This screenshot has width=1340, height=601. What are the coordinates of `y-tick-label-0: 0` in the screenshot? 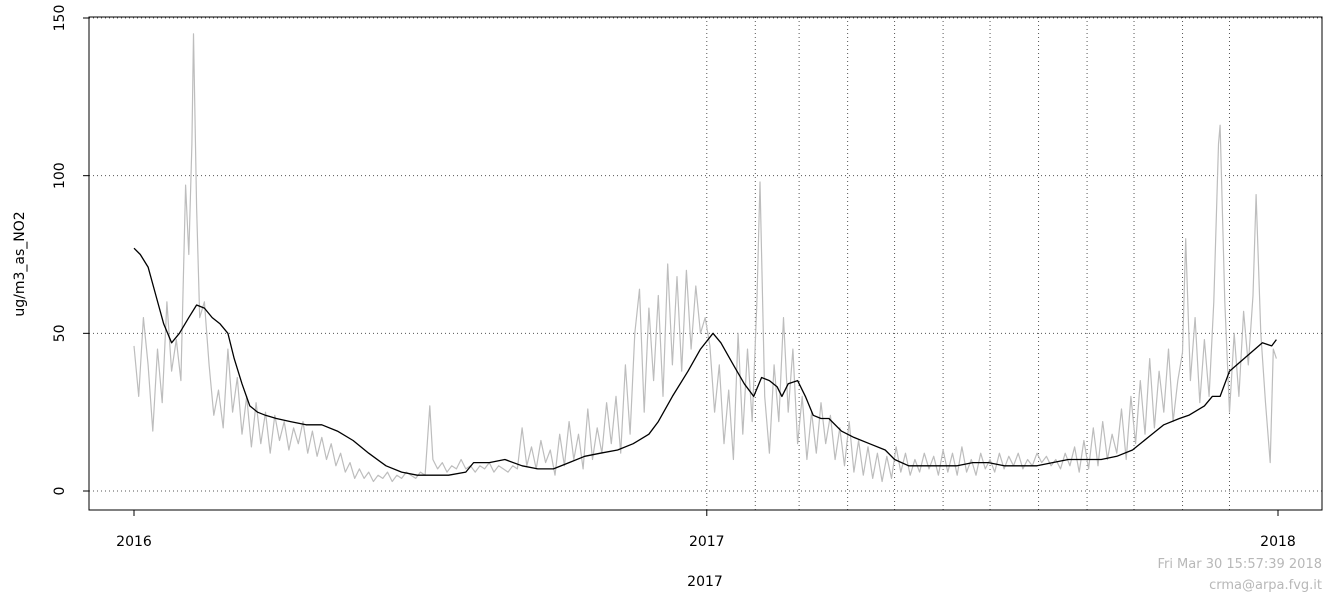 It's located at (60, 491).